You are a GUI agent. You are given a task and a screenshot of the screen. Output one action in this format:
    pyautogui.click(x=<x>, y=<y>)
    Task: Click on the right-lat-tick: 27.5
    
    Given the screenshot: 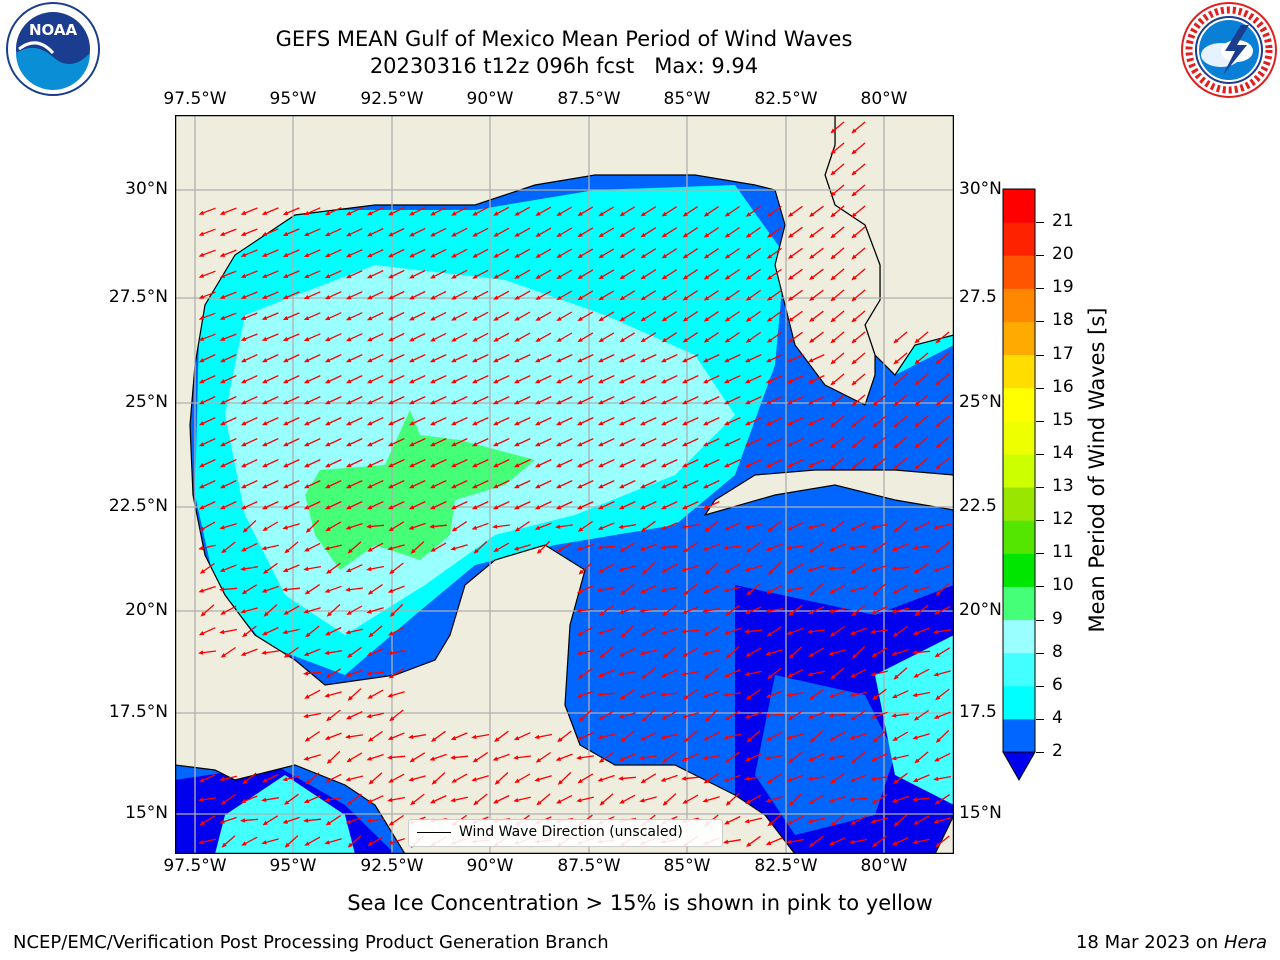 What is the action you would take?
    pyautogui.click(x=978, y=297)
    